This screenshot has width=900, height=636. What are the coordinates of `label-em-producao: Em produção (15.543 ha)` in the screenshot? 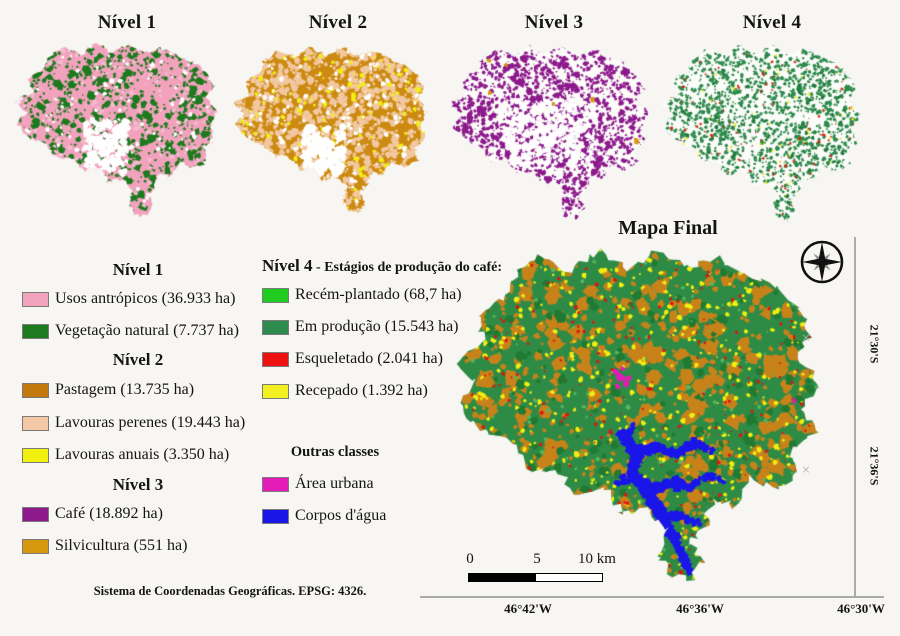 It's located at (377, 326).